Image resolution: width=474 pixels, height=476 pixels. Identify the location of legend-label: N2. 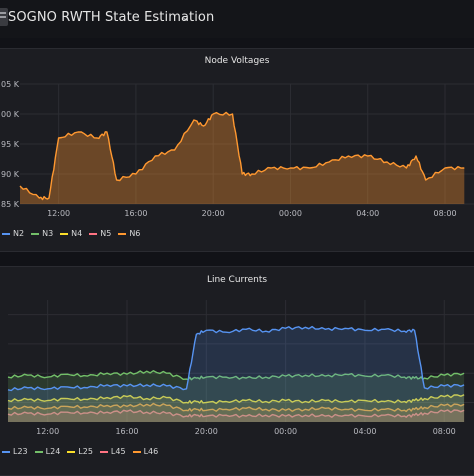
(19, 233).